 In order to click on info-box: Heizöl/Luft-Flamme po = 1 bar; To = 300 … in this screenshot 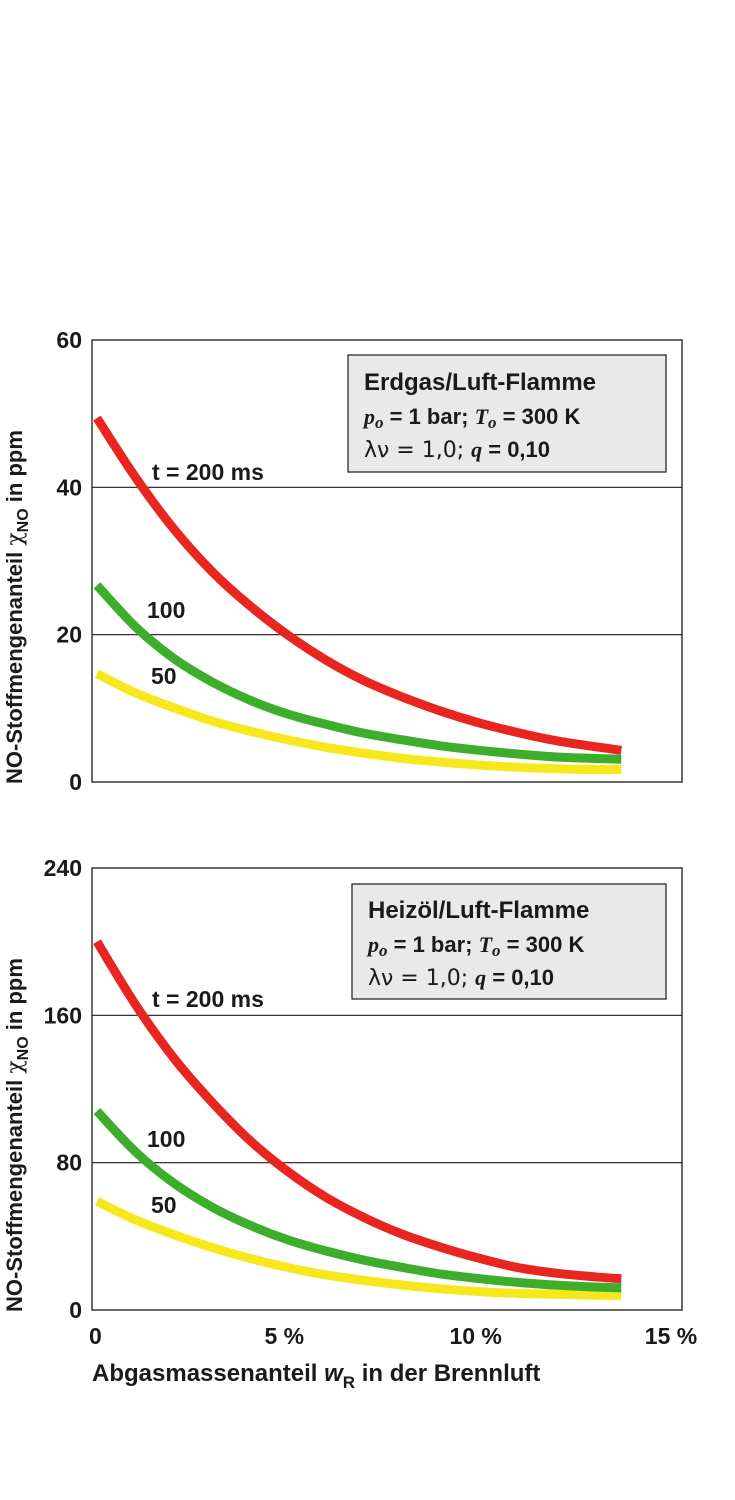, I will do `click(509, 941)`.